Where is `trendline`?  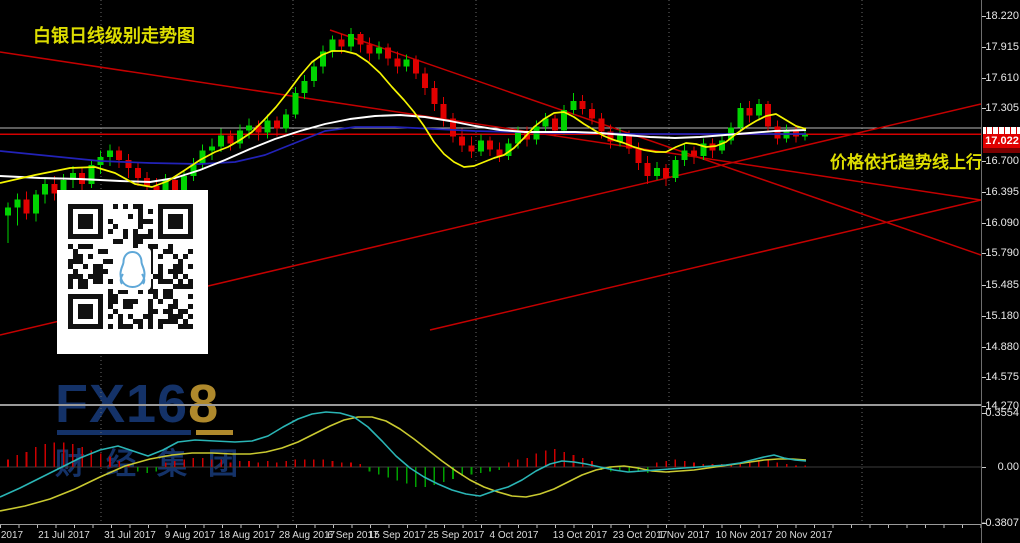
trendline is located at coordinates (705, 265).